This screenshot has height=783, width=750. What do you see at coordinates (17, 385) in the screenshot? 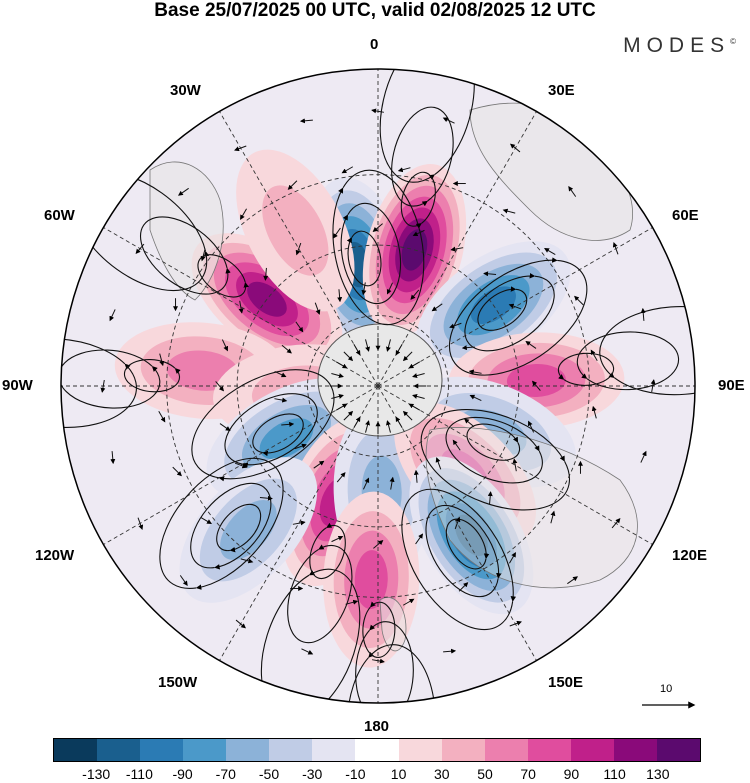
I see `lon-label-90w: 90W` at bounding box center [17, 385].